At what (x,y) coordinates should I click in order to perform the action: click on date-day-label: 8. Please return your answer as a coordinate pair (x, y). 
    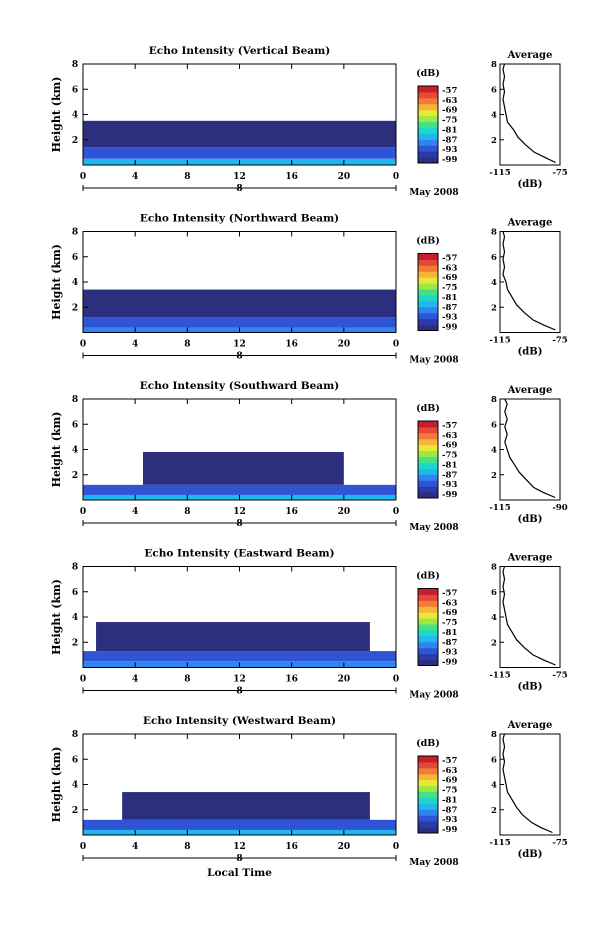
    Looking at the image, I should click on (239, 859).